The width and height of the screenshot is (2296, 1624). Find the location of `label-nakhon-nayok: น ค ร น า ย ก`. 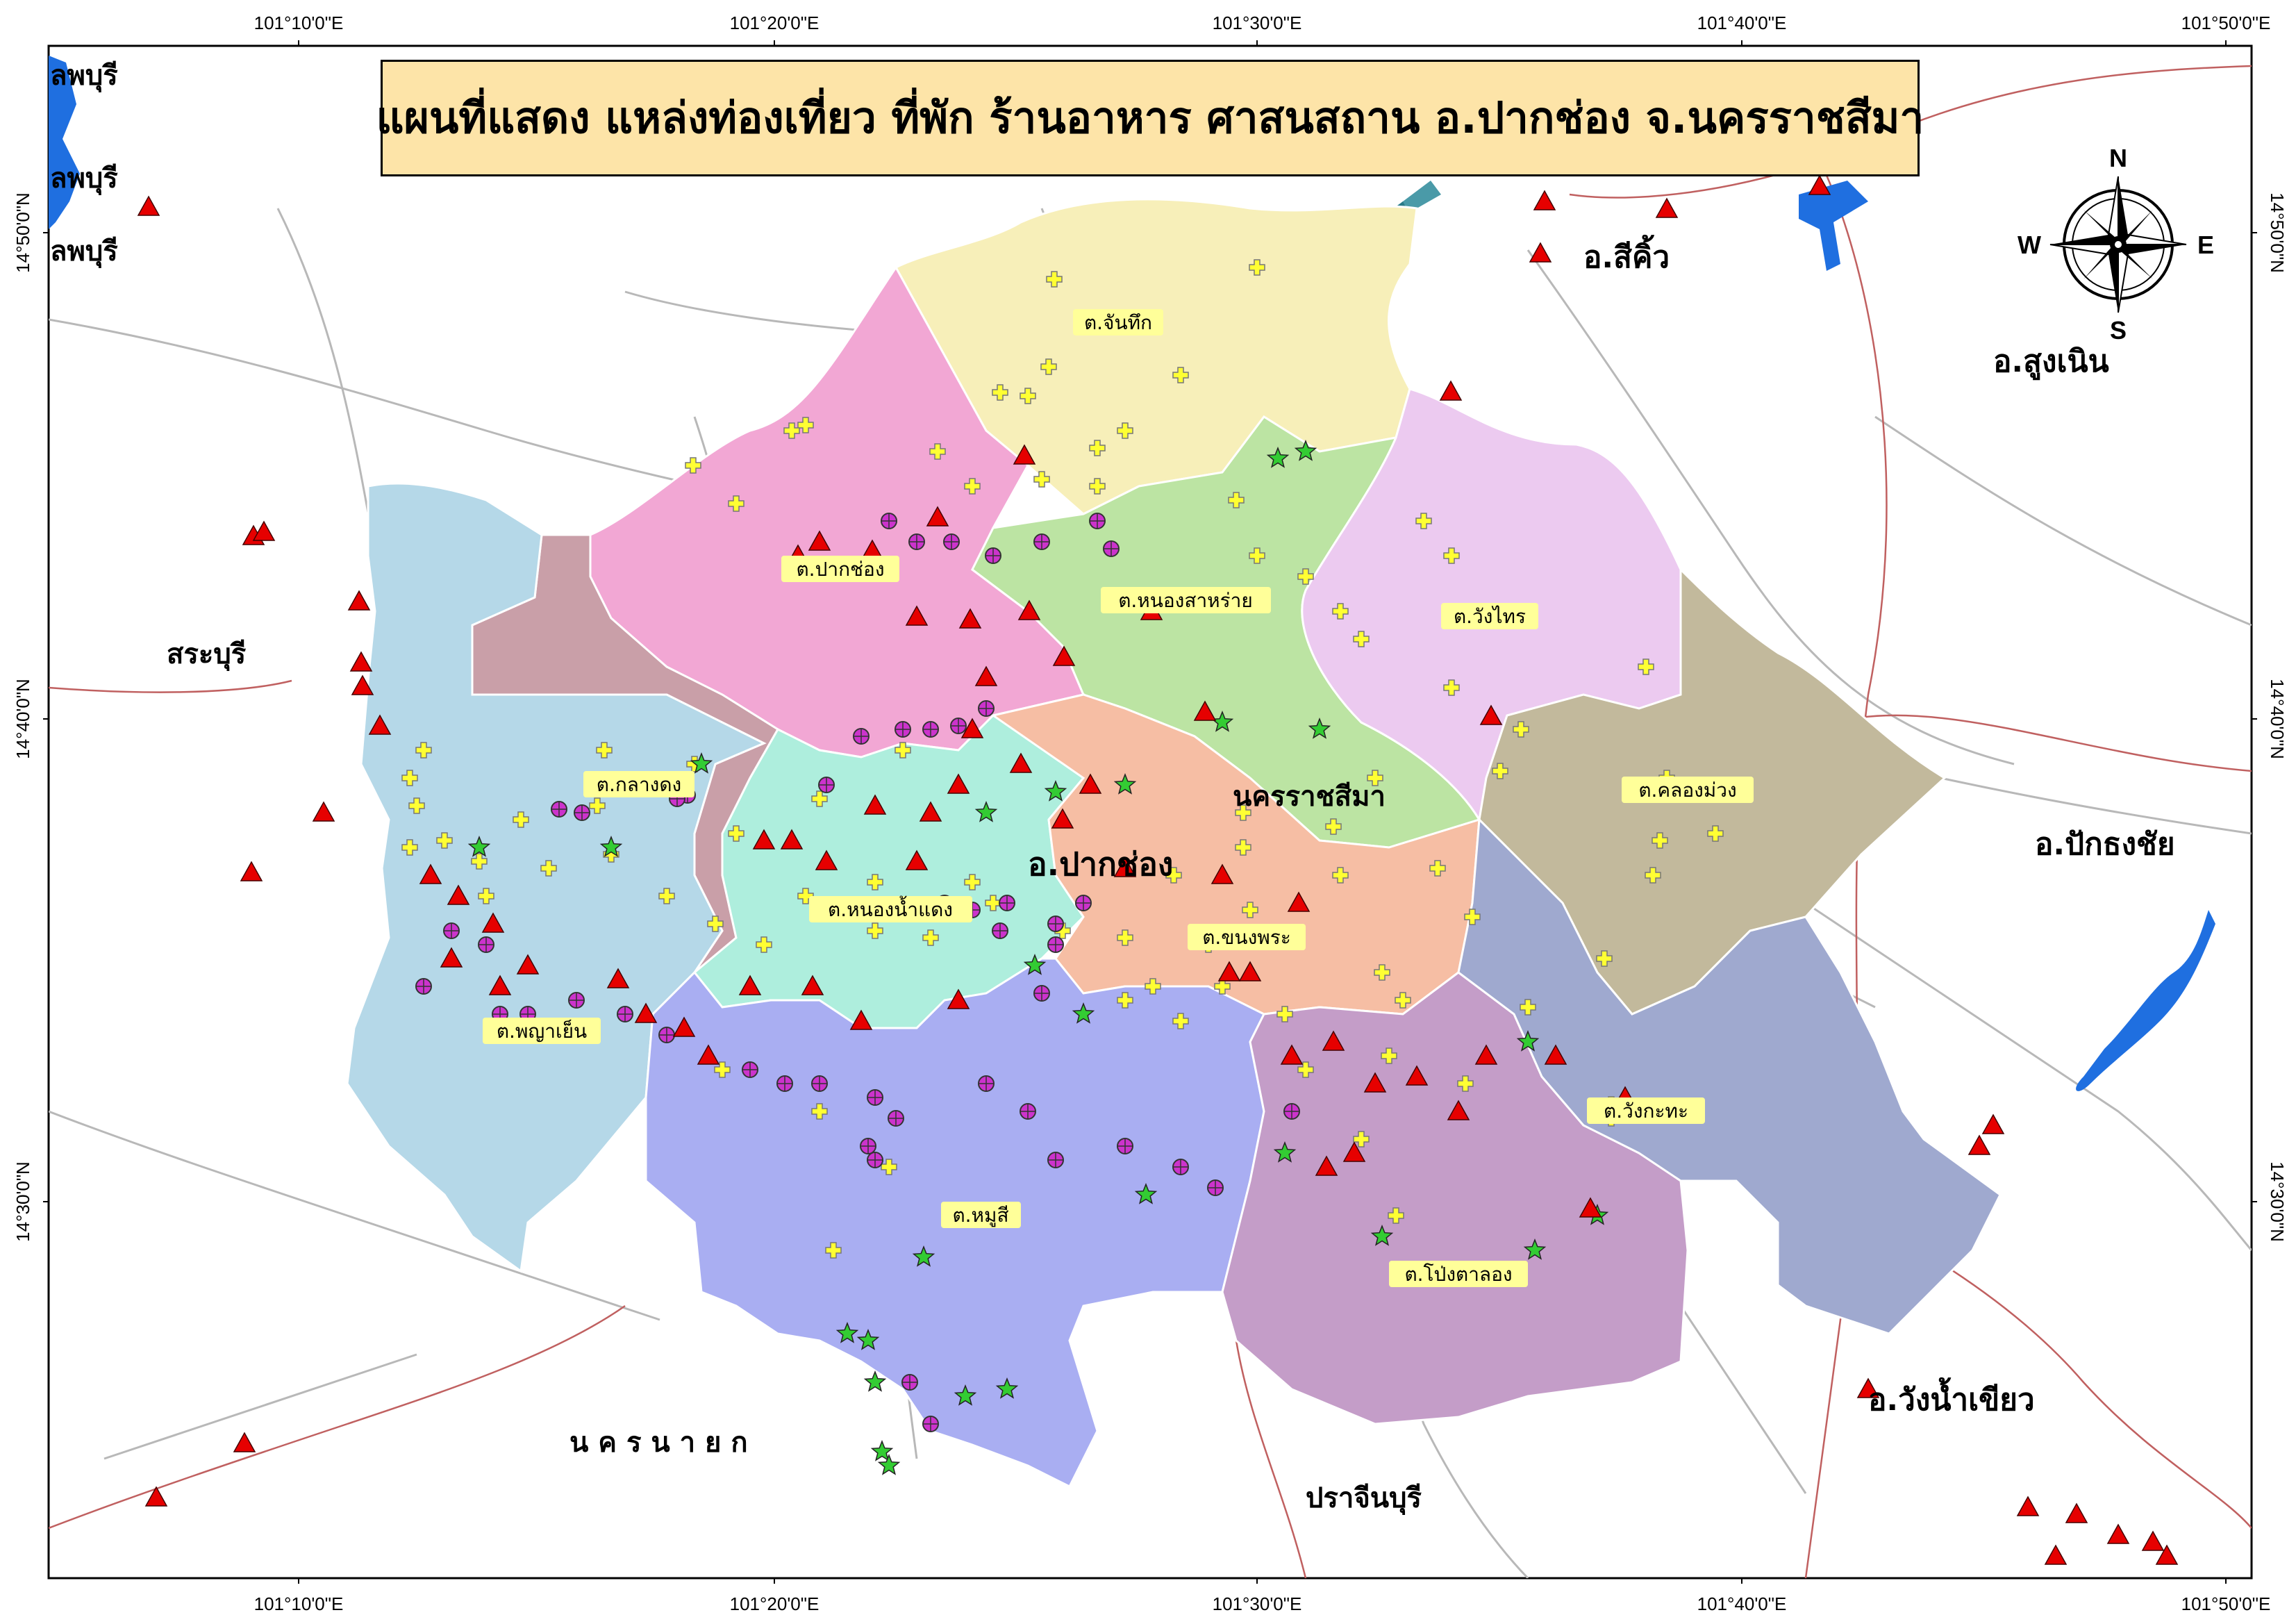

label-nakhon-nayok: น ค ร น า ย ก is located at coordinates (659, 1443).